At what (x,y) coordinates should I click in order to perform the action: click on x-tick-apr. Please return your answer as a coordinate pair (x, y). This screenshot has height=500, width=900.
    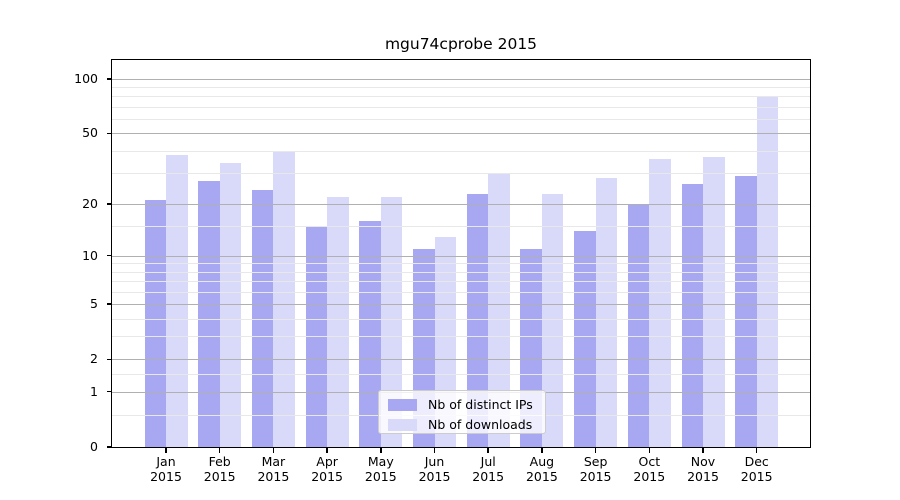
    Looking at the image, I should click on (327, 450).